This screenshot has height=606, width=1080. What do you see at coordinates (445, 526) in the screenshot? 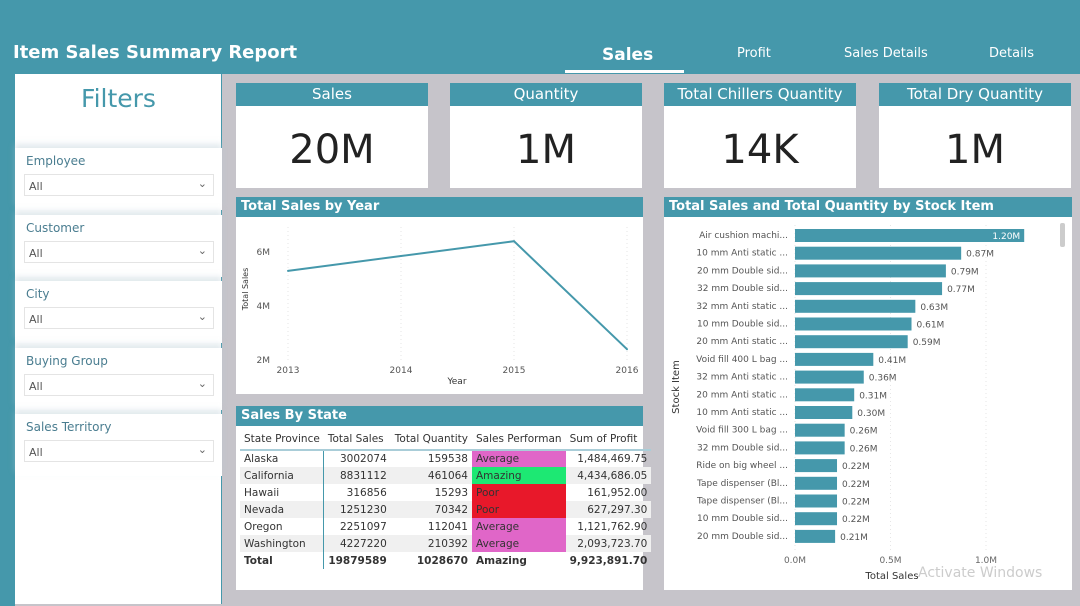
I see `table-row: Oregon 2251097 112041 Average 1,121,762.90` at bounding box center [445, 526].